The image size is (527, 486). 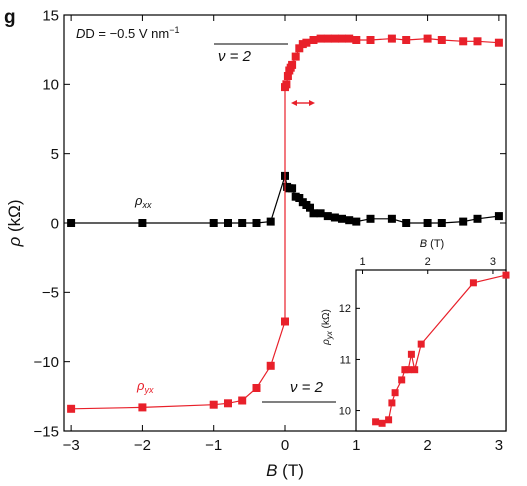 What do you see at coordinates (145, 386) in the screenshot?
I see `series-label-rhoyx: ρyx` at bounding box center [145, 386].